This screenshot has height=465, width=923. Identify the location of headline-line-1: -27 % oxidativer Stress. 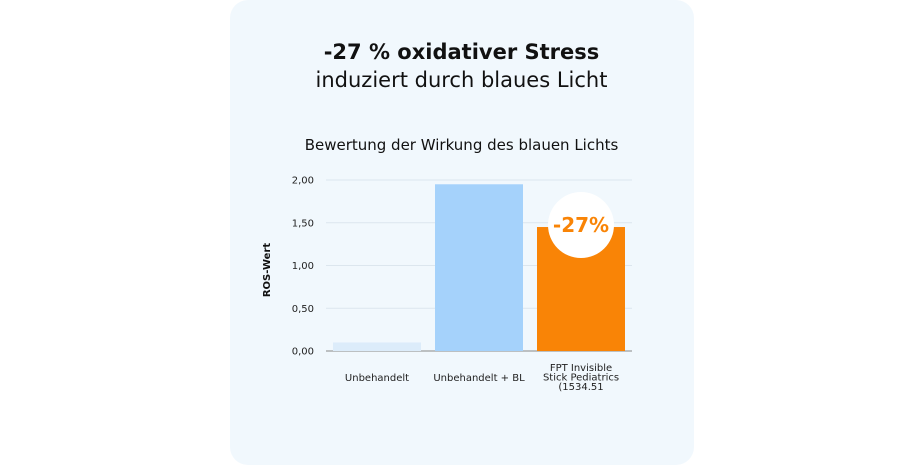
(461, 52).